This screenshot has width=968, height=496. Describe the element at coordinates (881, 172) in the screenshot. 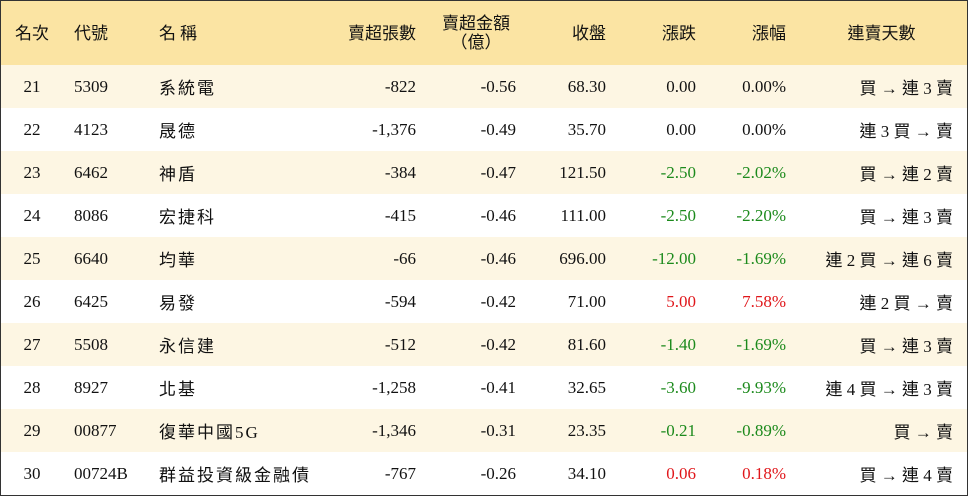

I see `table-cell: 買 → 連 2 賣` at that location.